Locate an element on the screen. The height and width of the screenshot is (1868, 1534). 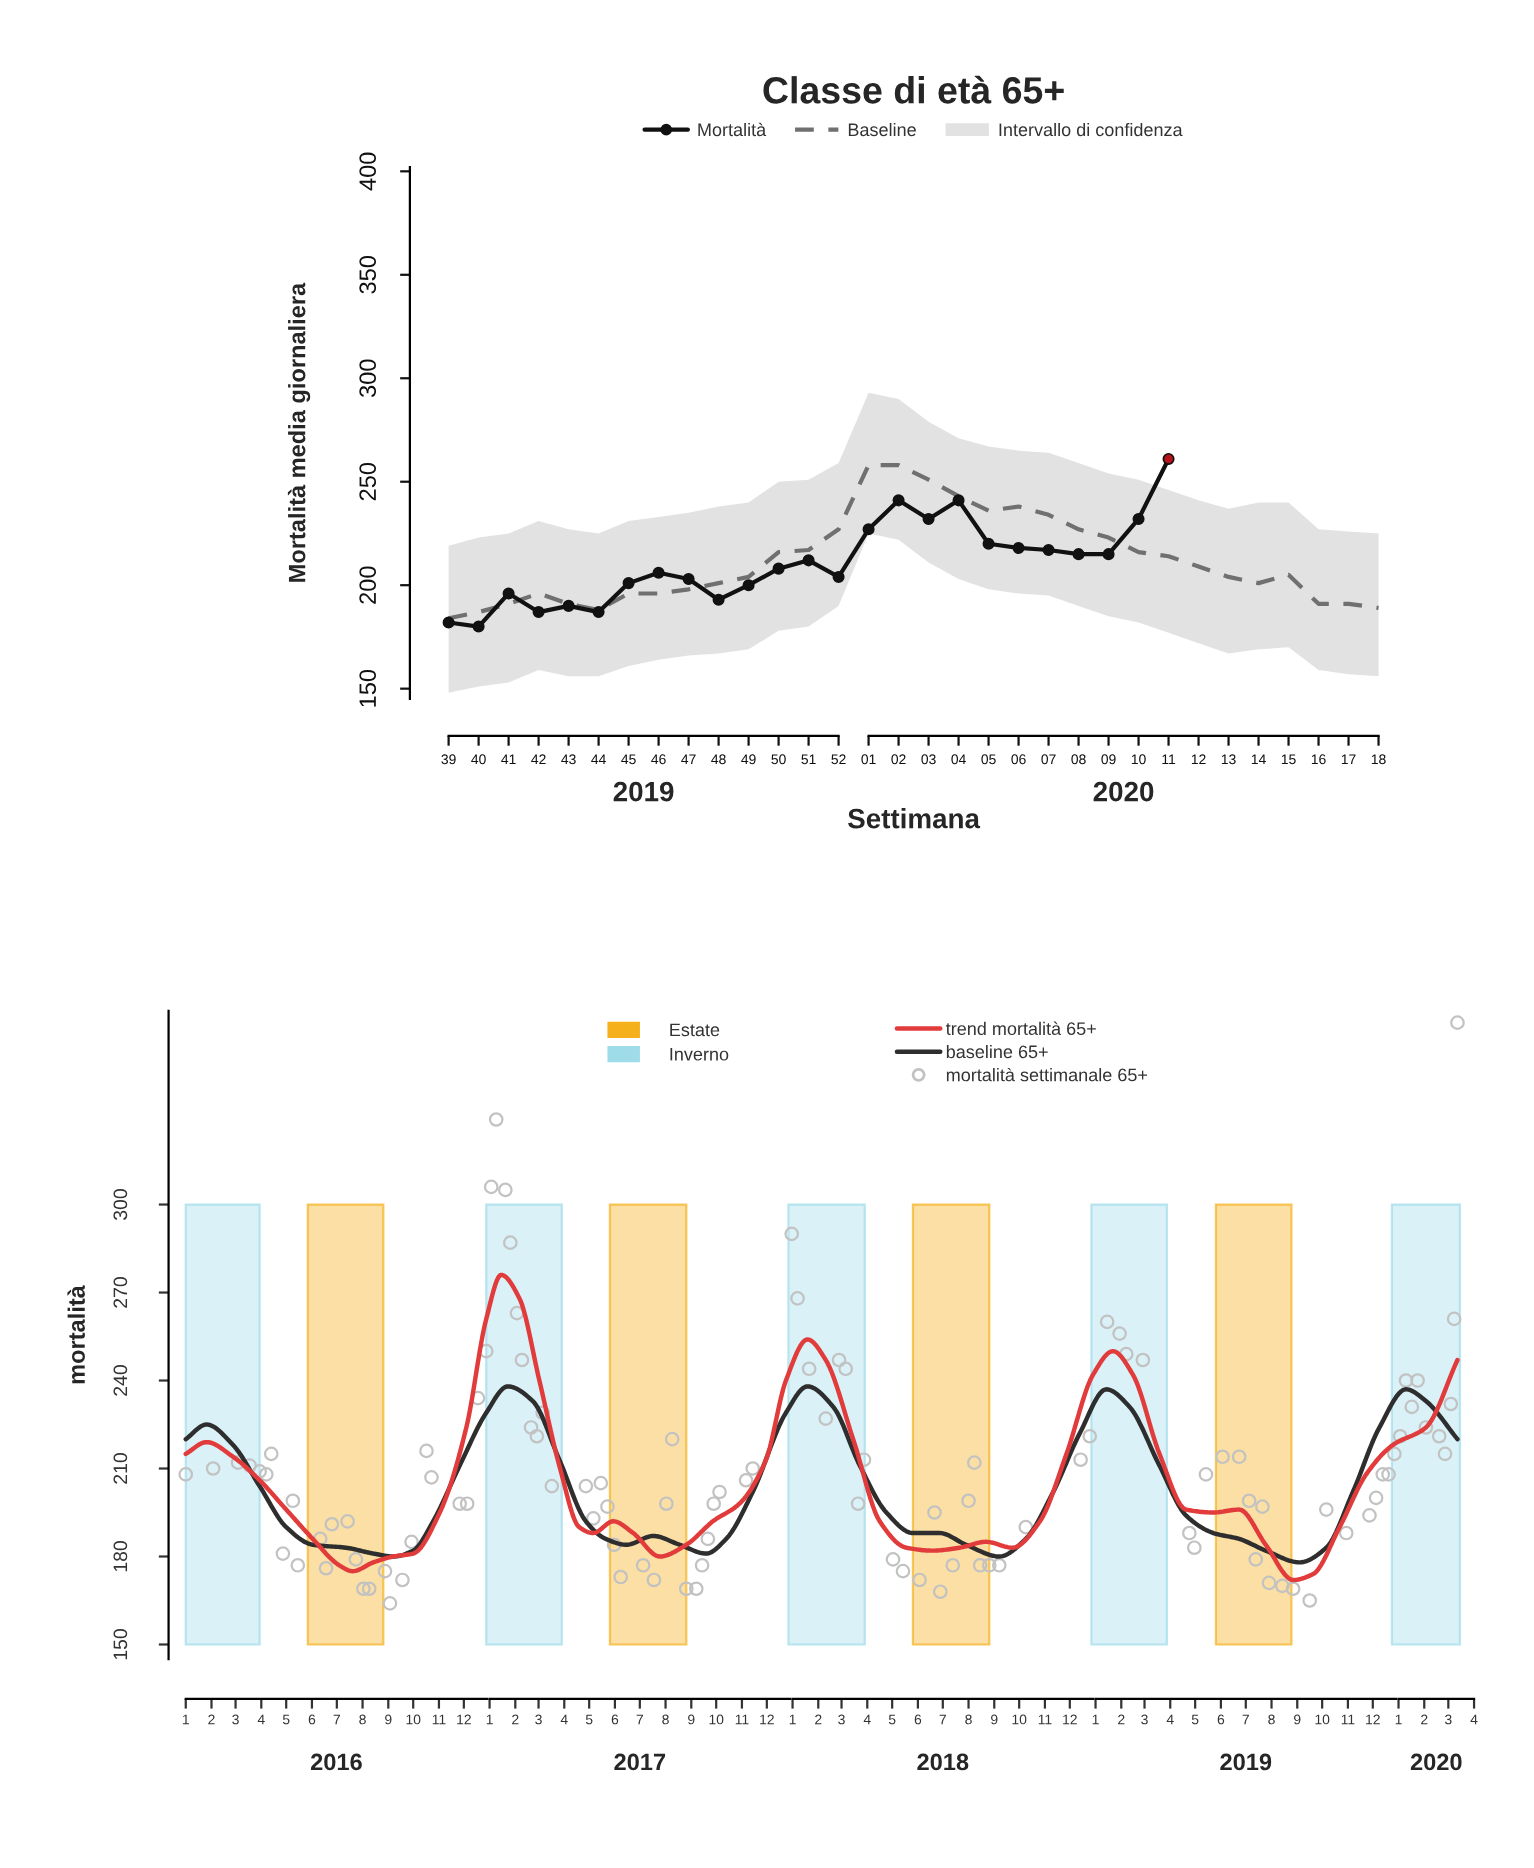
y-tick-label: 200 is located at coordinates (368, 585).